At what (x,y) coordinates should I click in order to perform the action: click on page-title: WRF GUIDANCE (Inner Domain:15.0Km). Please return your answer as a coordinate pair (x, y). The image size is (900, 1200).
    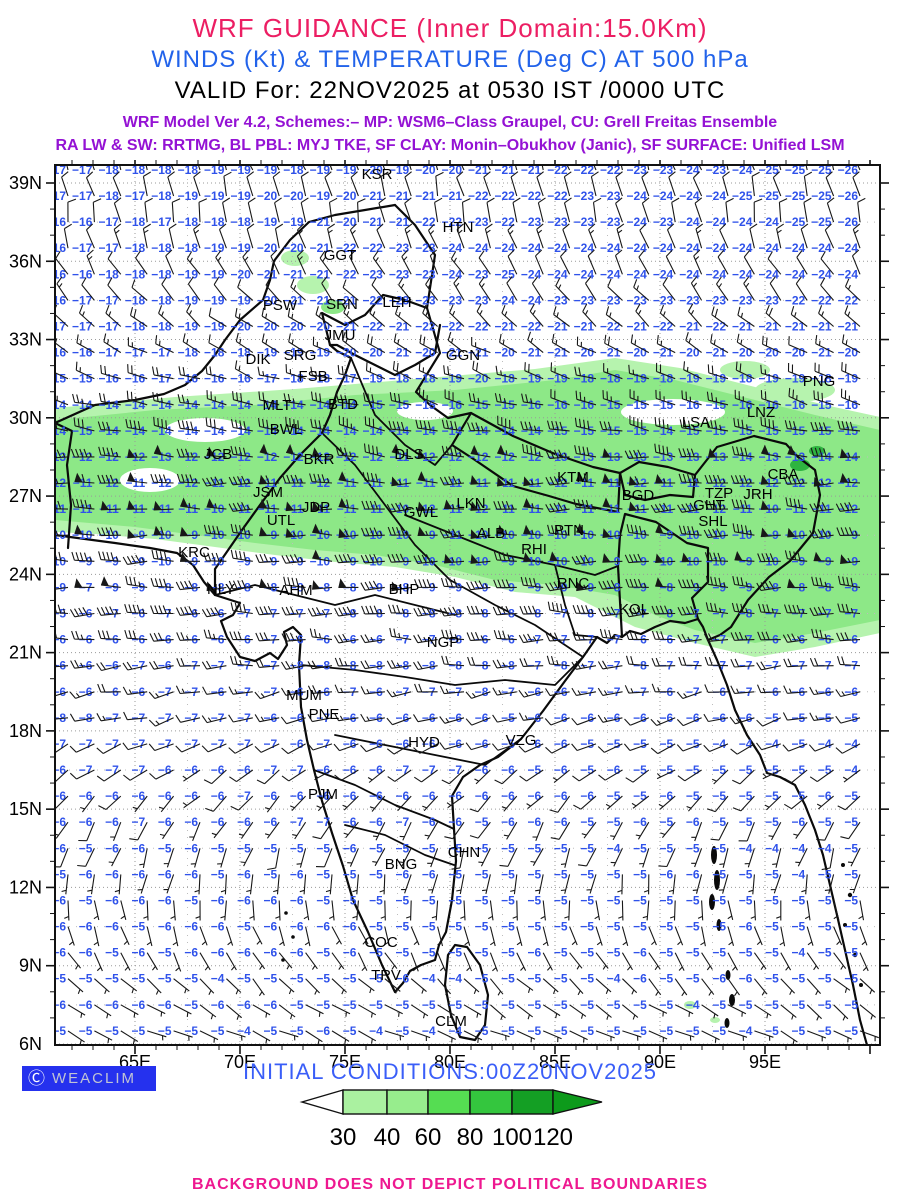
    Looking at the image, I should click on (450, 28).